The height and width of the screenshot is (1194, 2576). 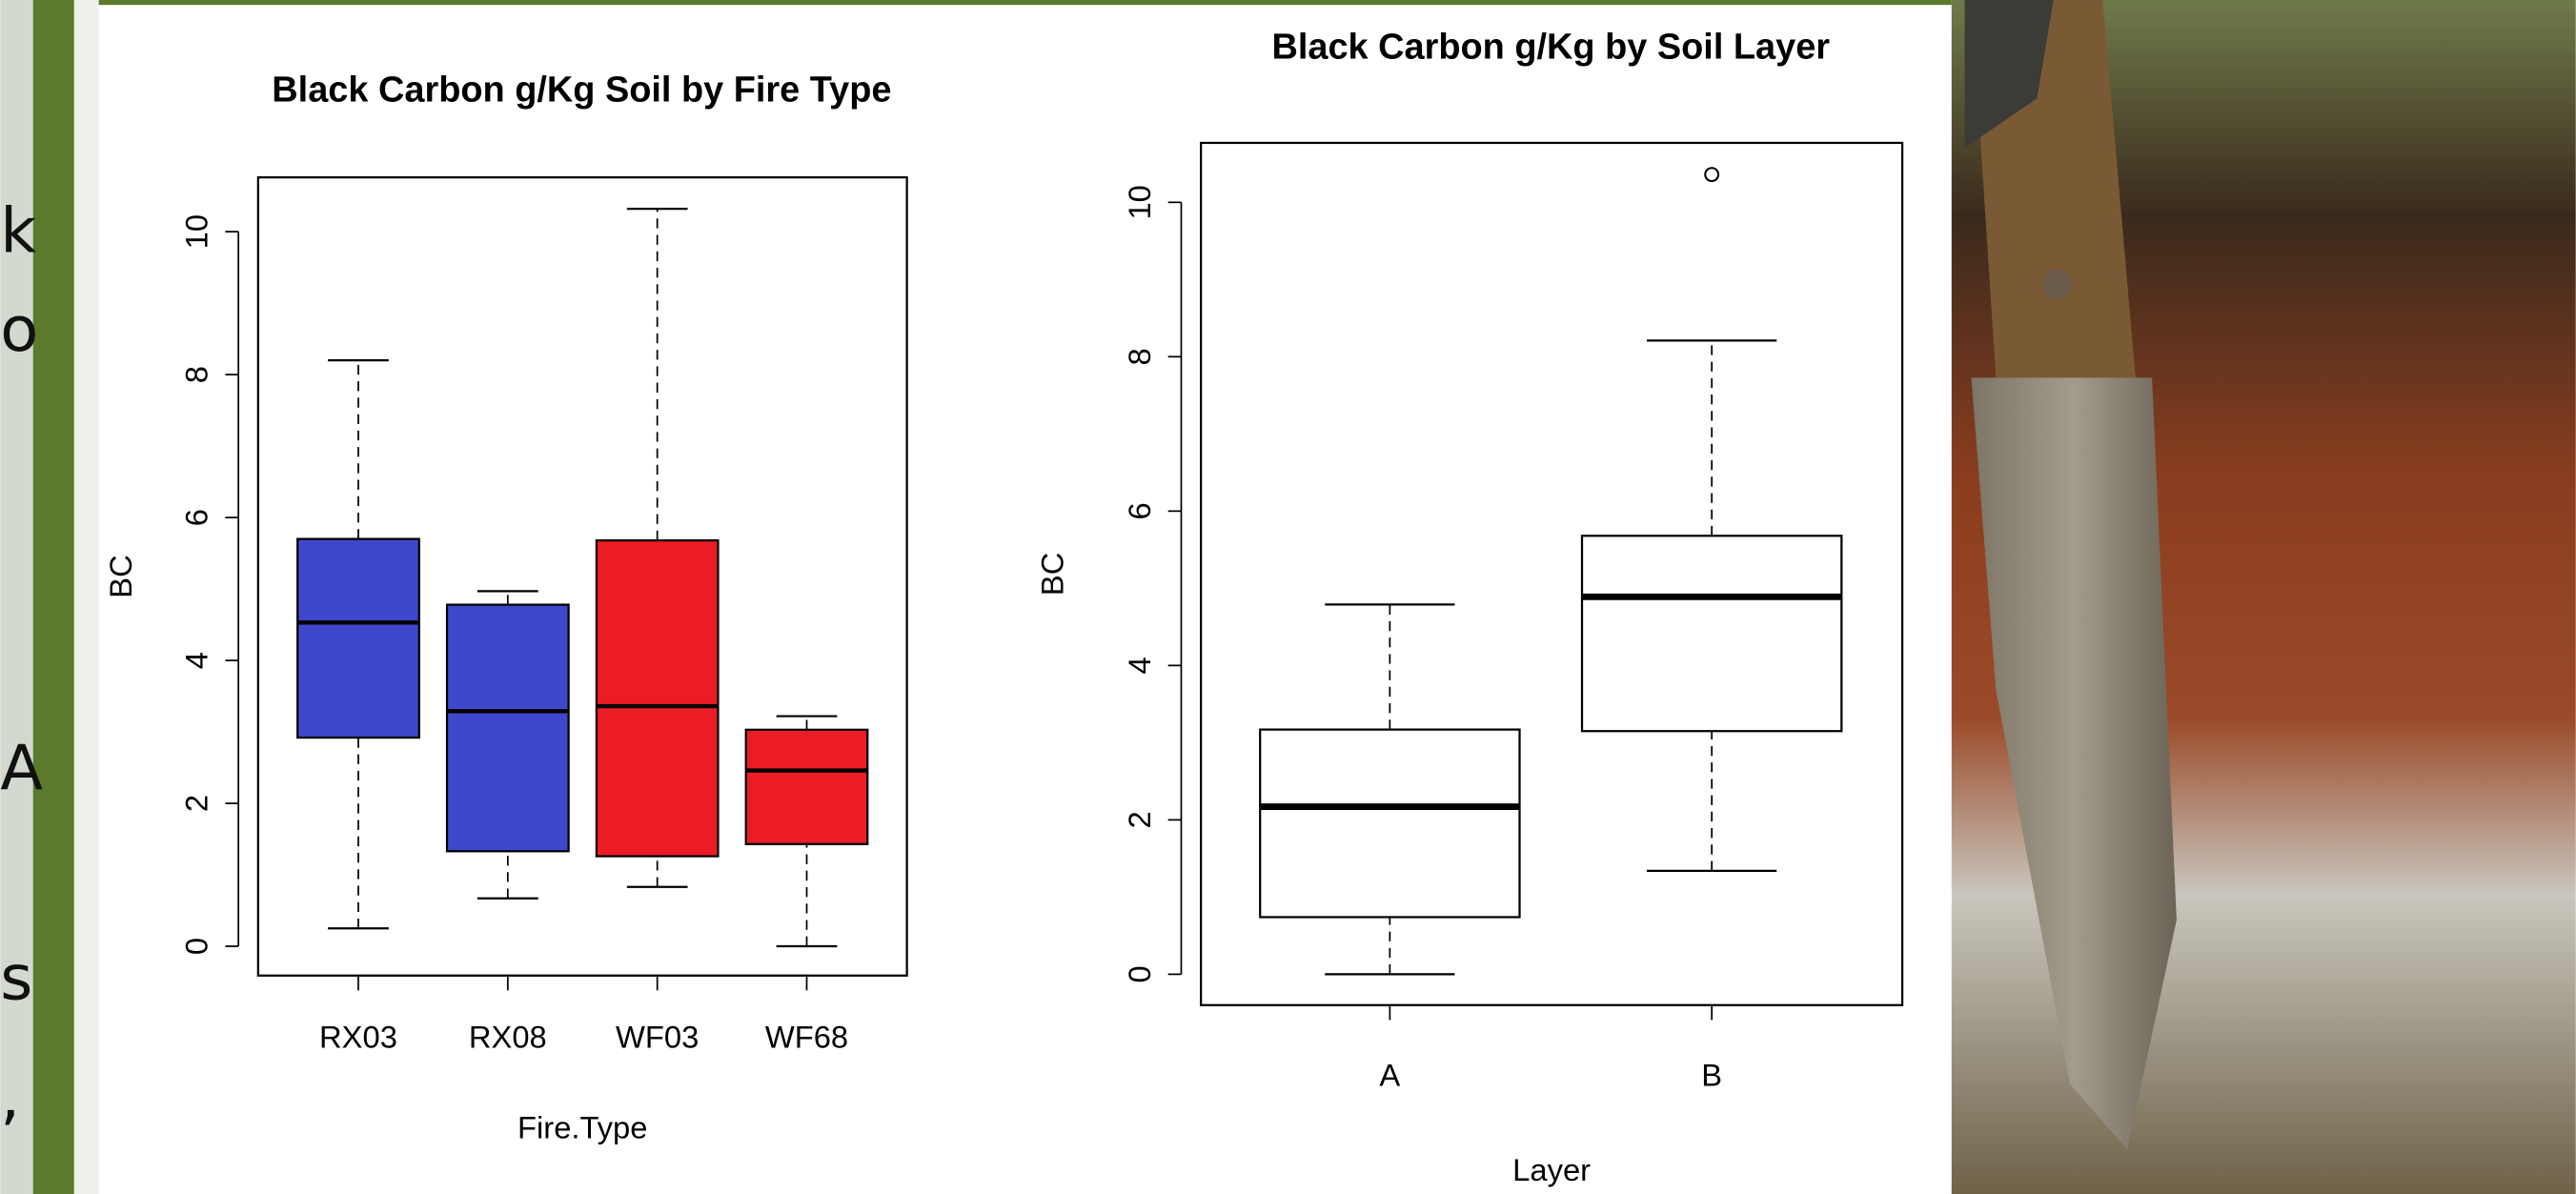 What do you see at coordinates (582, 91) in the screenshot?
I see `chart-title: Black Carbon g/Kg Soil by Fire Type` at bounding box center [582, 91].